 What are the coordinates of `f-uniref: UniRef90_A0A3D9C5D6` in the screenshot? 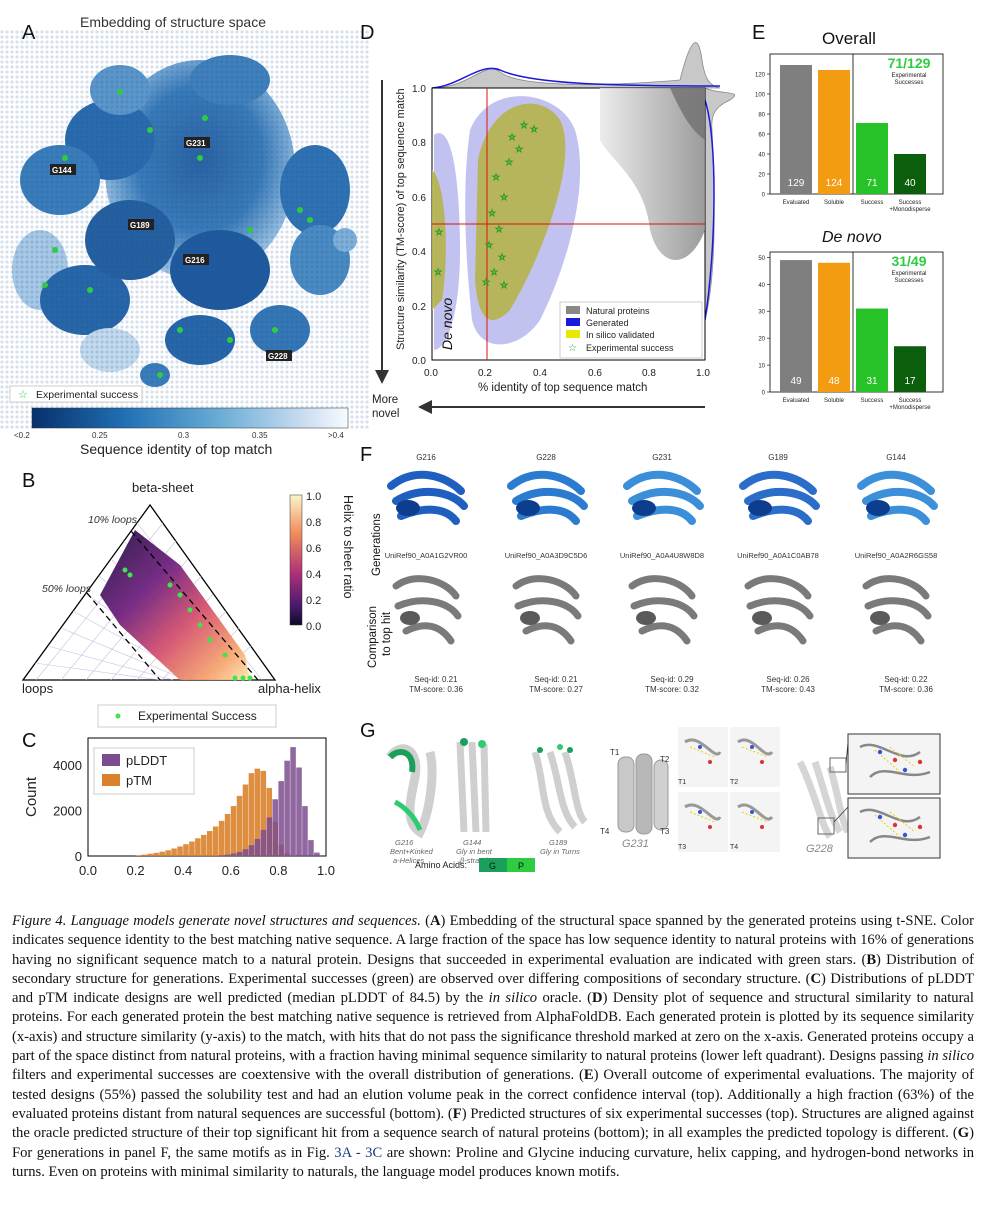 It's located at (546, 555).